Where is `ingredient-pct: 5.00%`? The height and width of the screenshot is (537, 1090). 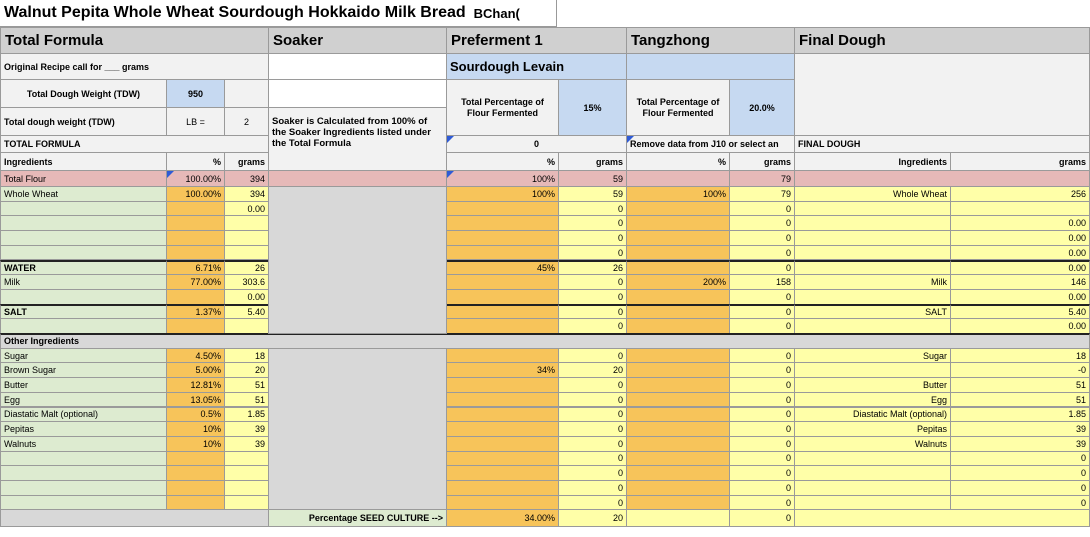
ingredient-pct: 5.00% is located at coordinates (195, 370).